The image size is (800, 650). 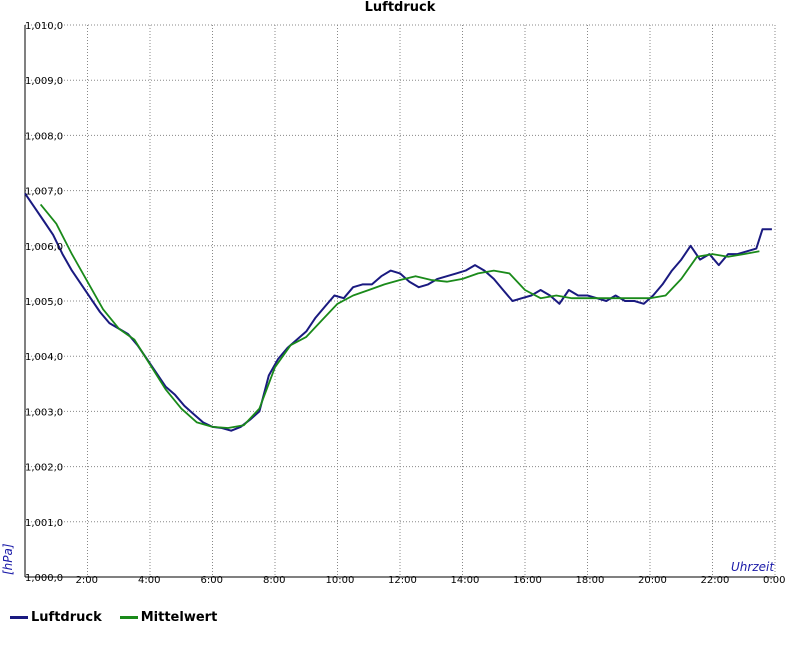 I want to click on x-tick-label: 4:00, so click(x=149, y=580).